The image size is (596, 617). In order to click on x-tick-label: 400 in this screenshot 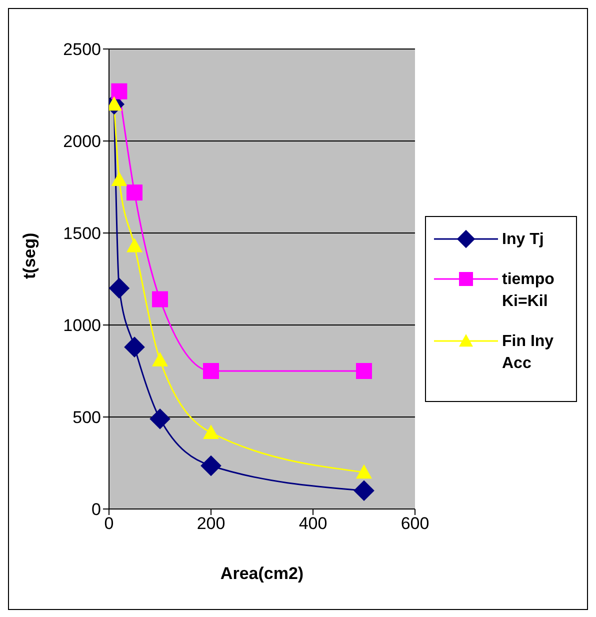, I will do `click(313, 524)`.